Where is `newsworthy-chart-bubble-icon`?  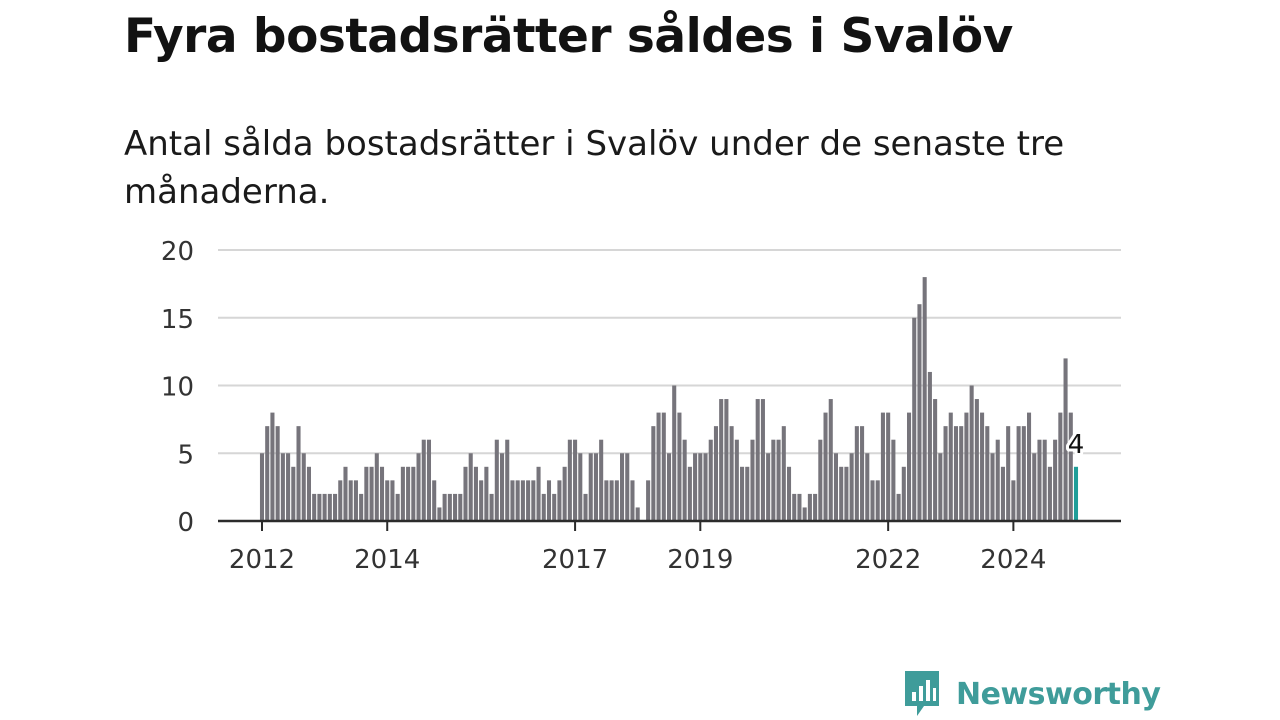
newsworthy-chart-bubble-icon is located at coordinates (922, 693).